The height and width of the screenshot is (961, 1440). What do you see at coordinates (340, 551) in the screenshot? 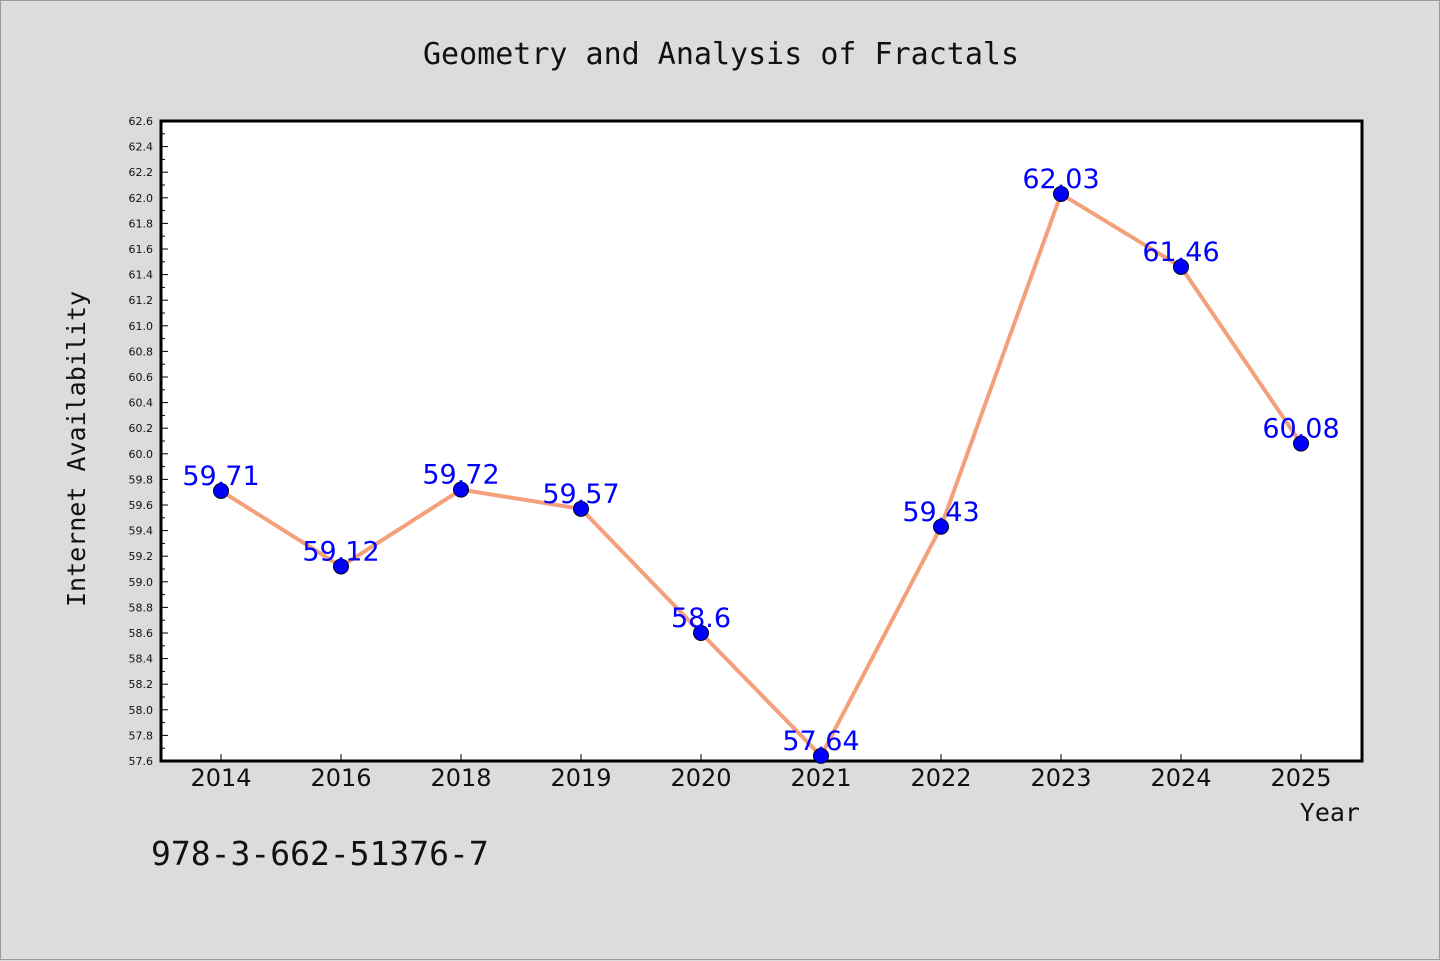
I see `data-label: 59.12` at bounding box center [340, 551].